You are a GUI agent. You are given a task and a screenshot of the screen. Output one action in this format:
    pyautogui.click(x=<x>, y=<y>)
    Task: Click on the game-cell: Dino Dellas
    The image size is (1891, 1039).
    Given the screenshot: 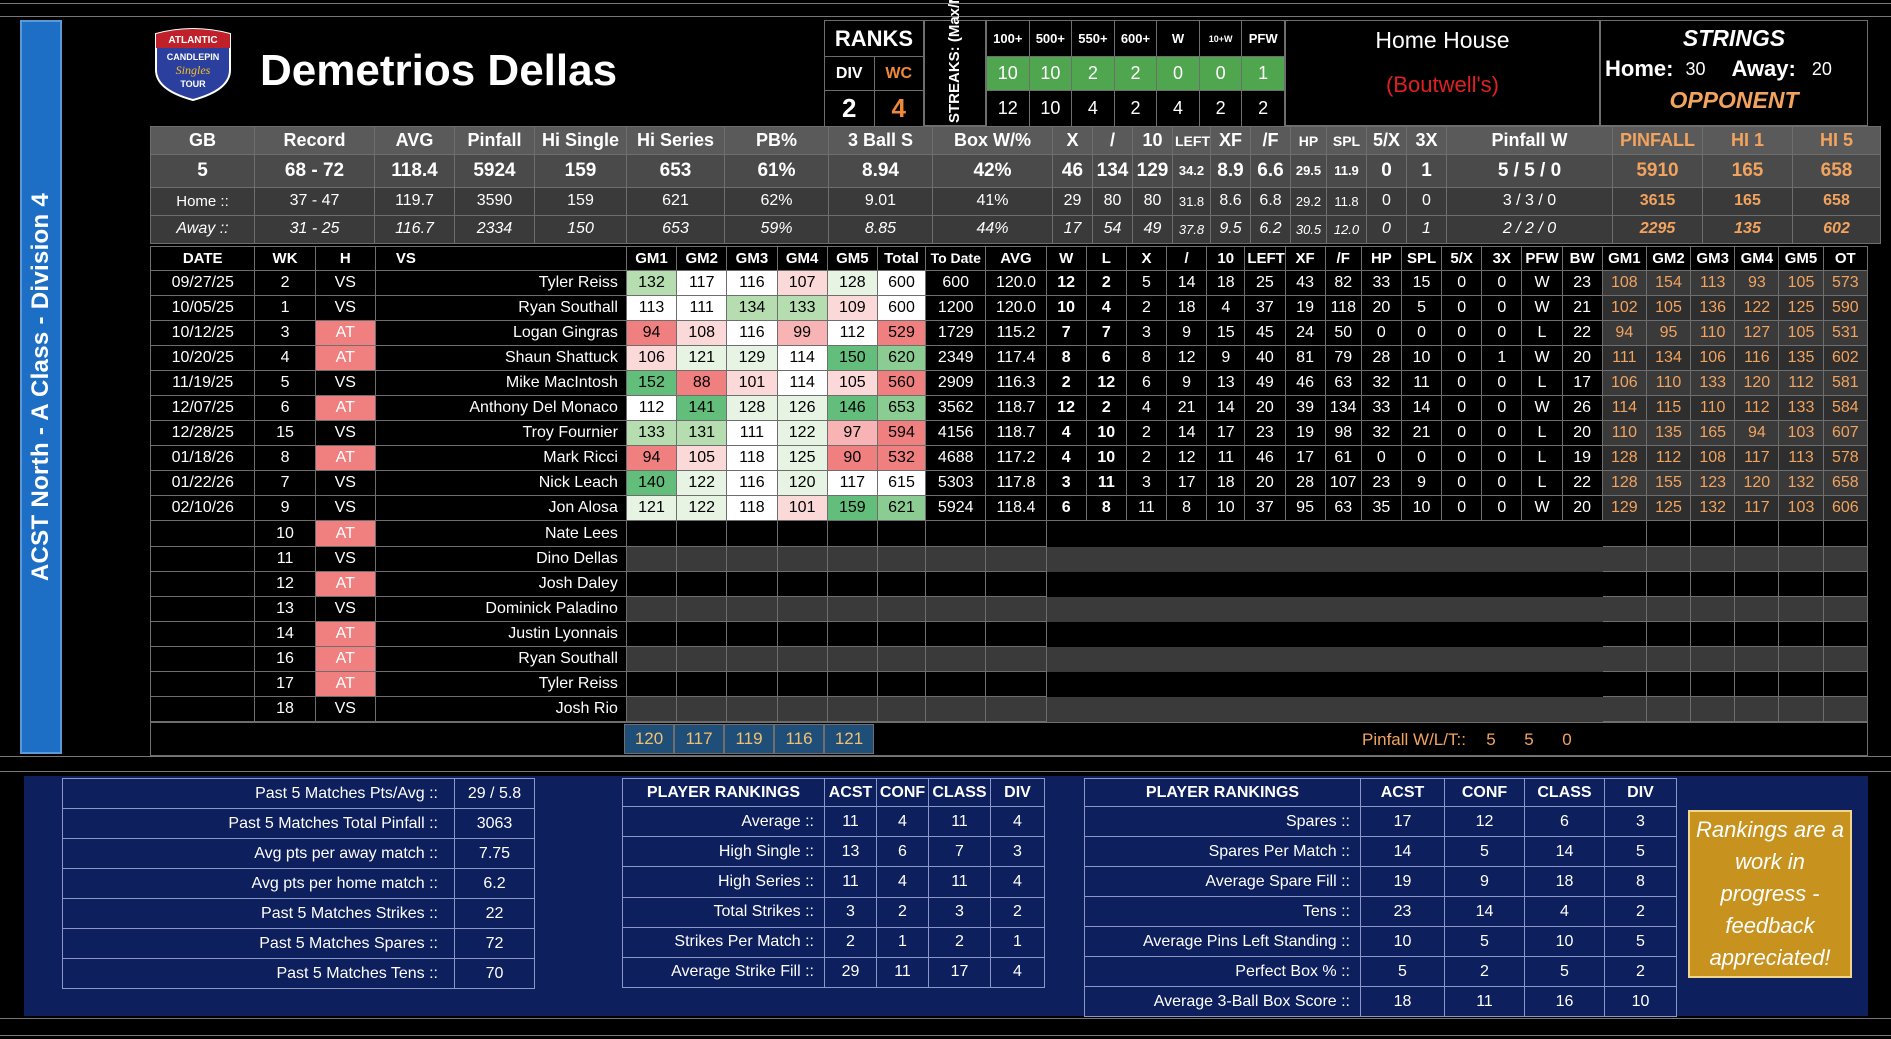 What is the action you would take?
    pyautogui.click(x=500, y=558)
    